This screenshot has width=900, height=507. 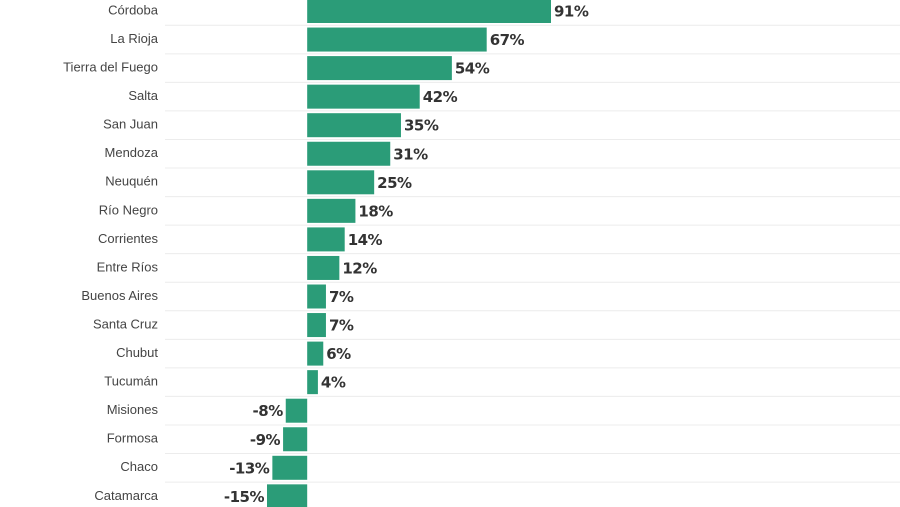 I want to click on category-label: Neuquén, so click(x=131, y=181).